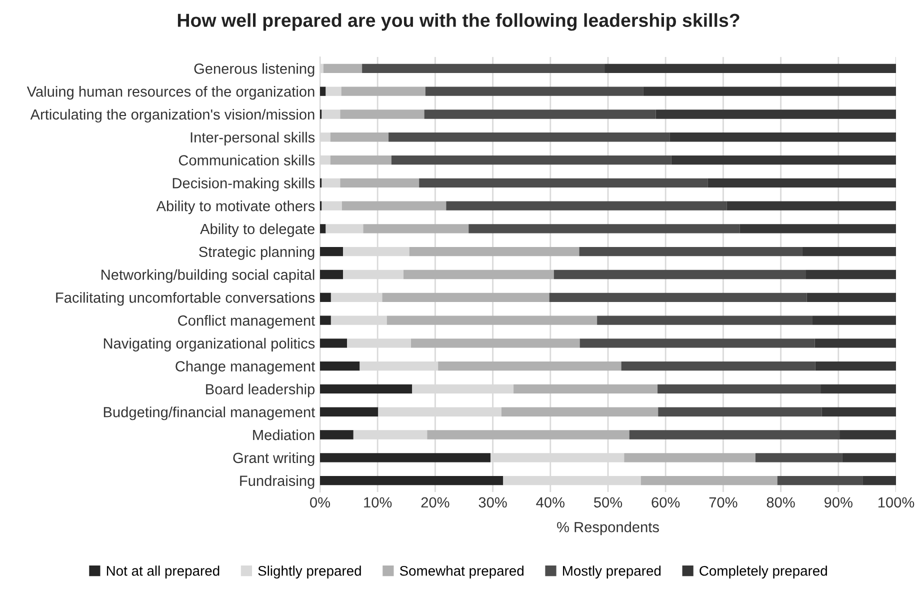  What do you see at coordinates (896, 502) in the screenshot?
I see `x-tick-label: 100%` at bounding box center [896, 502].